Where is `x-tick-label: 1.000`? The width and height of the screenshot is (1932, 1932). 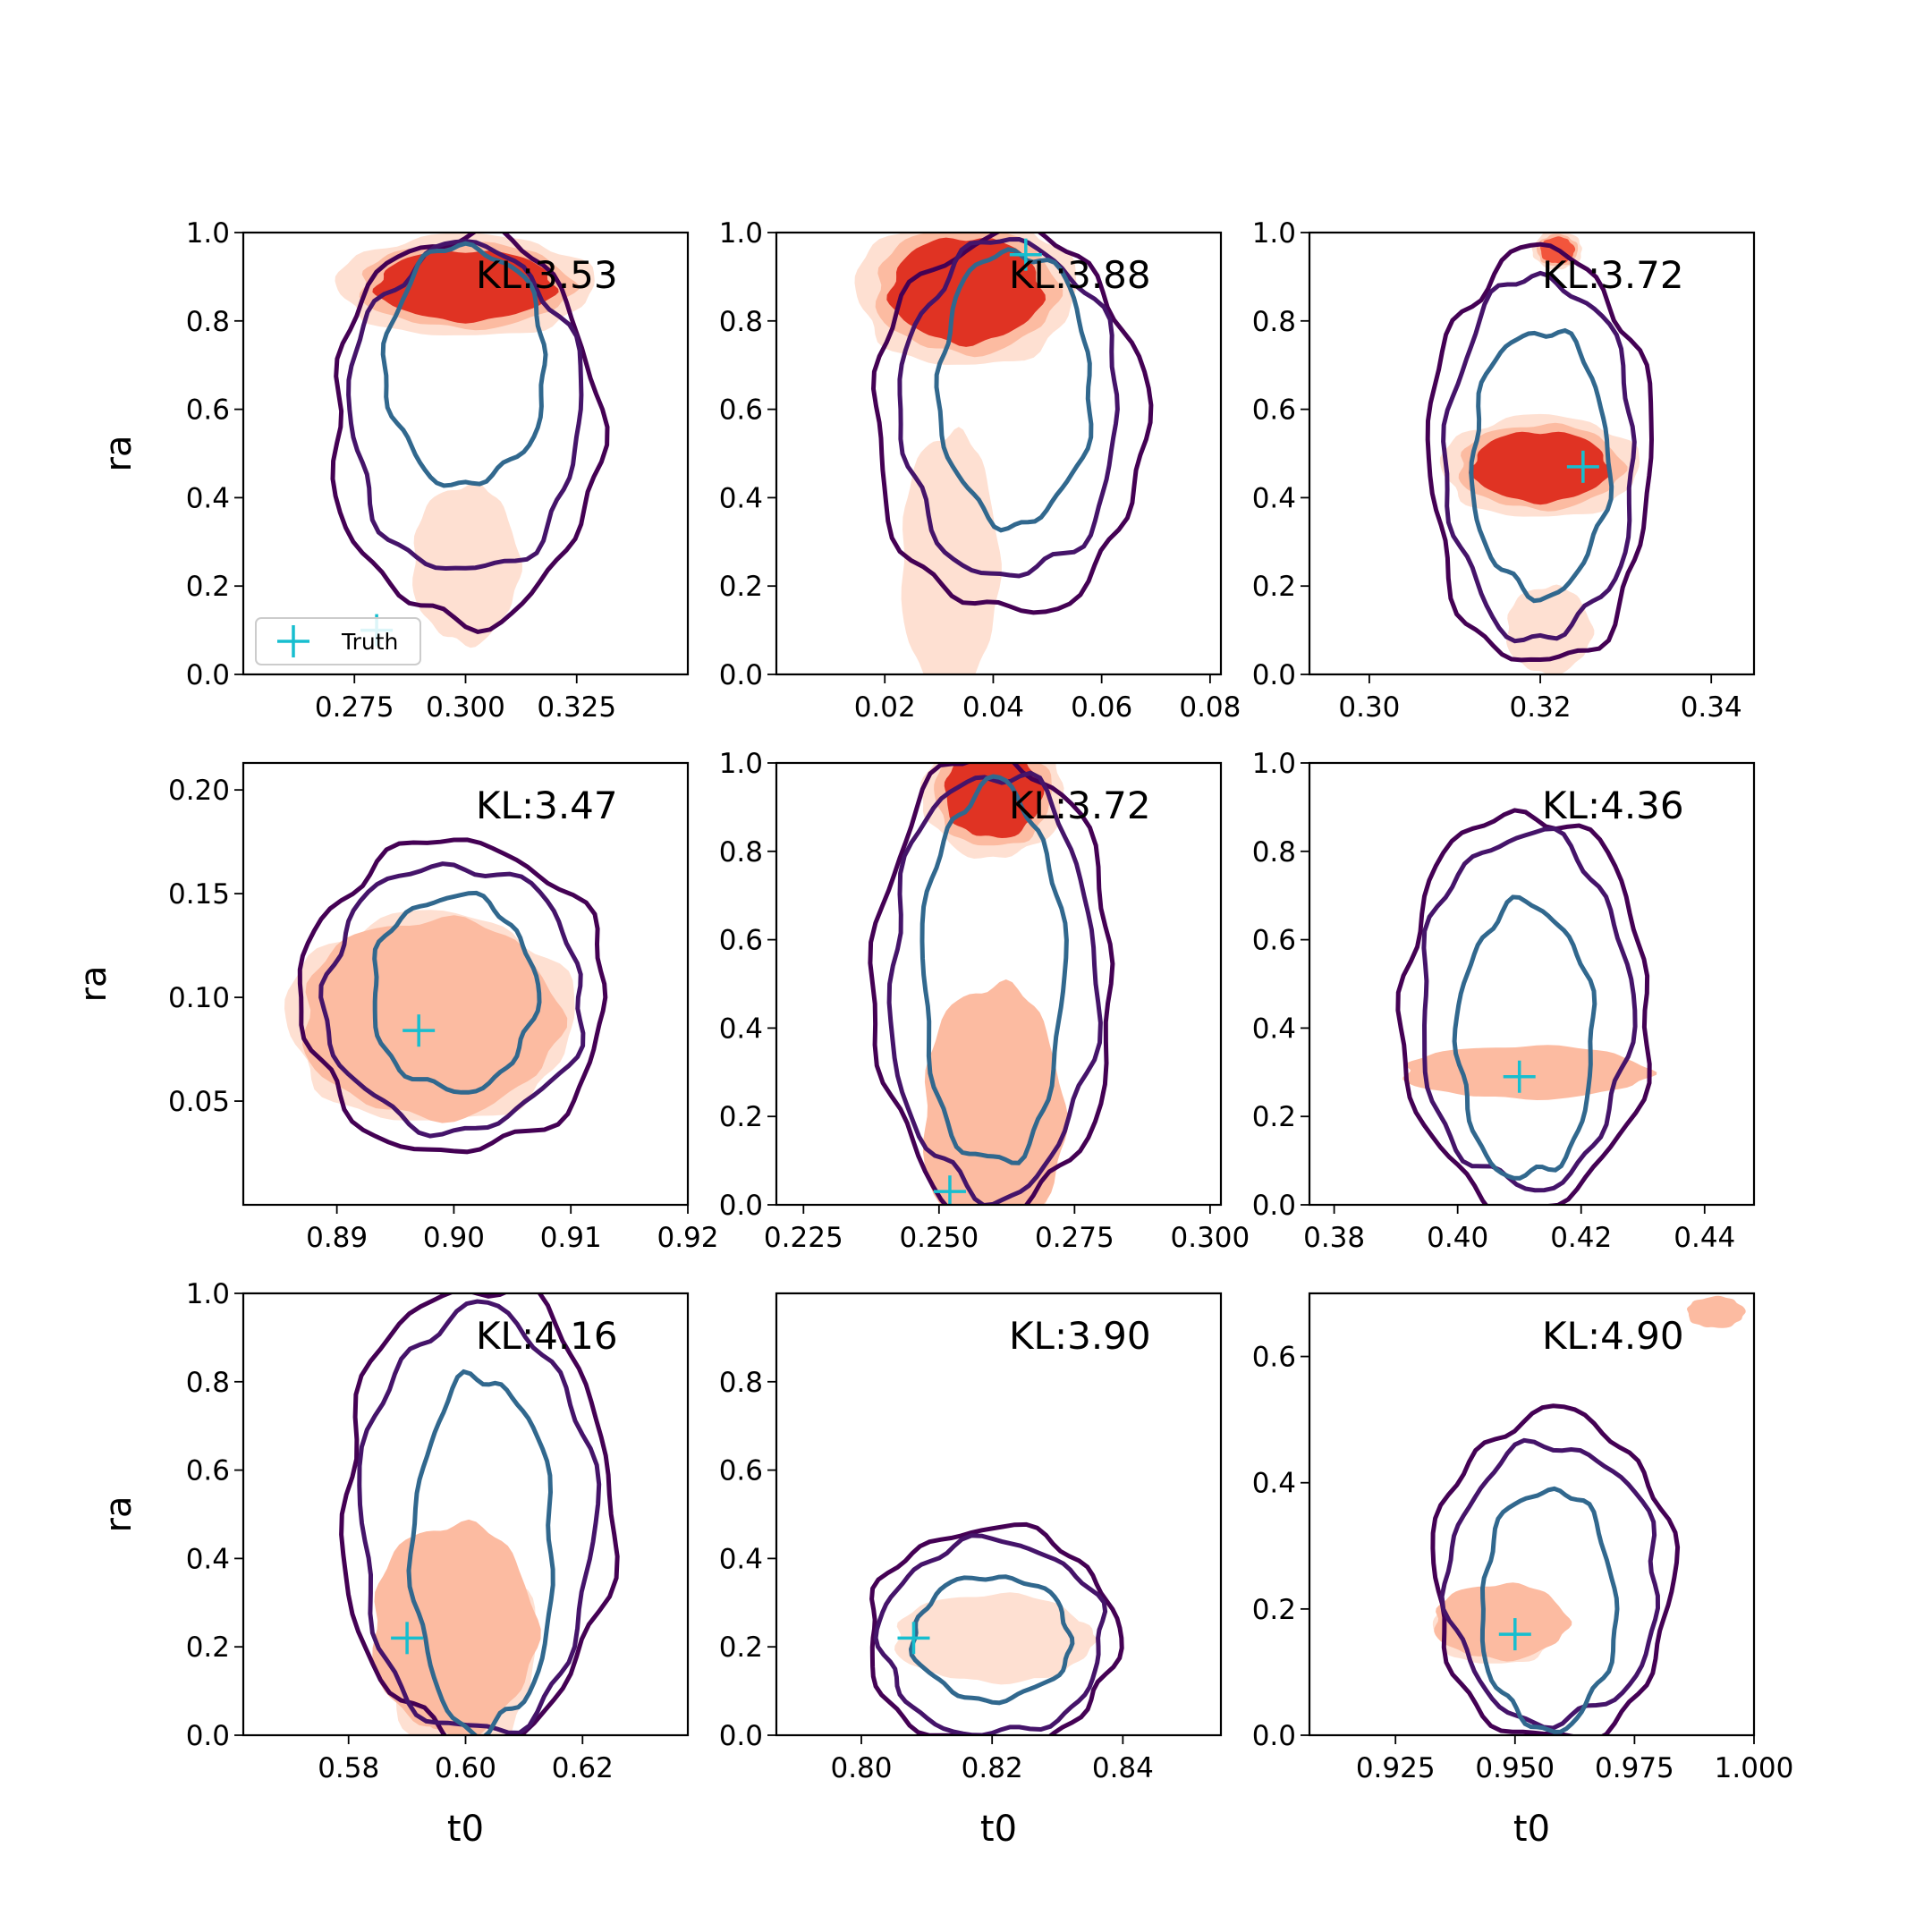 x-tick-label: 1.000 is located at coordinates (1754, 1768).